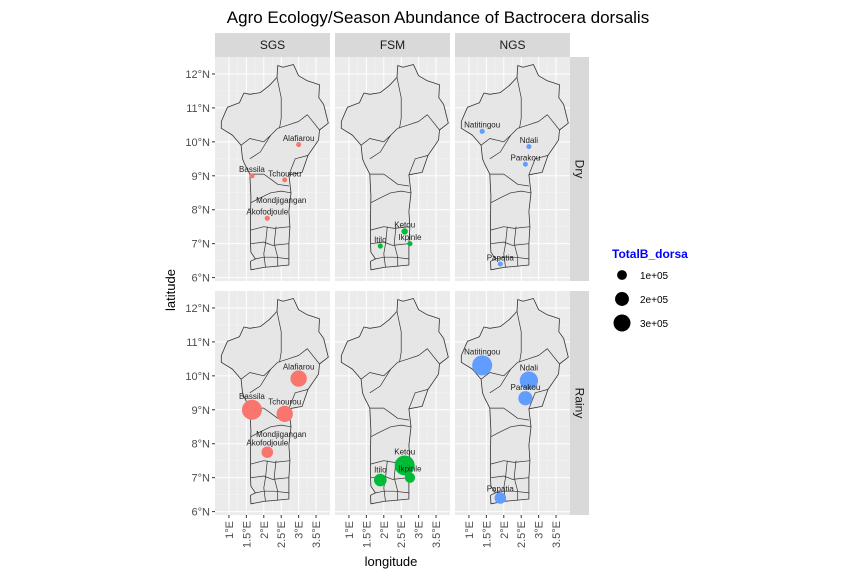 This screenshot has width=864, height=576. What do you see at coordinates (197, 75) in the screenshot?
I see `y-tick-label: 12°N` at bounding box center [197, 75].